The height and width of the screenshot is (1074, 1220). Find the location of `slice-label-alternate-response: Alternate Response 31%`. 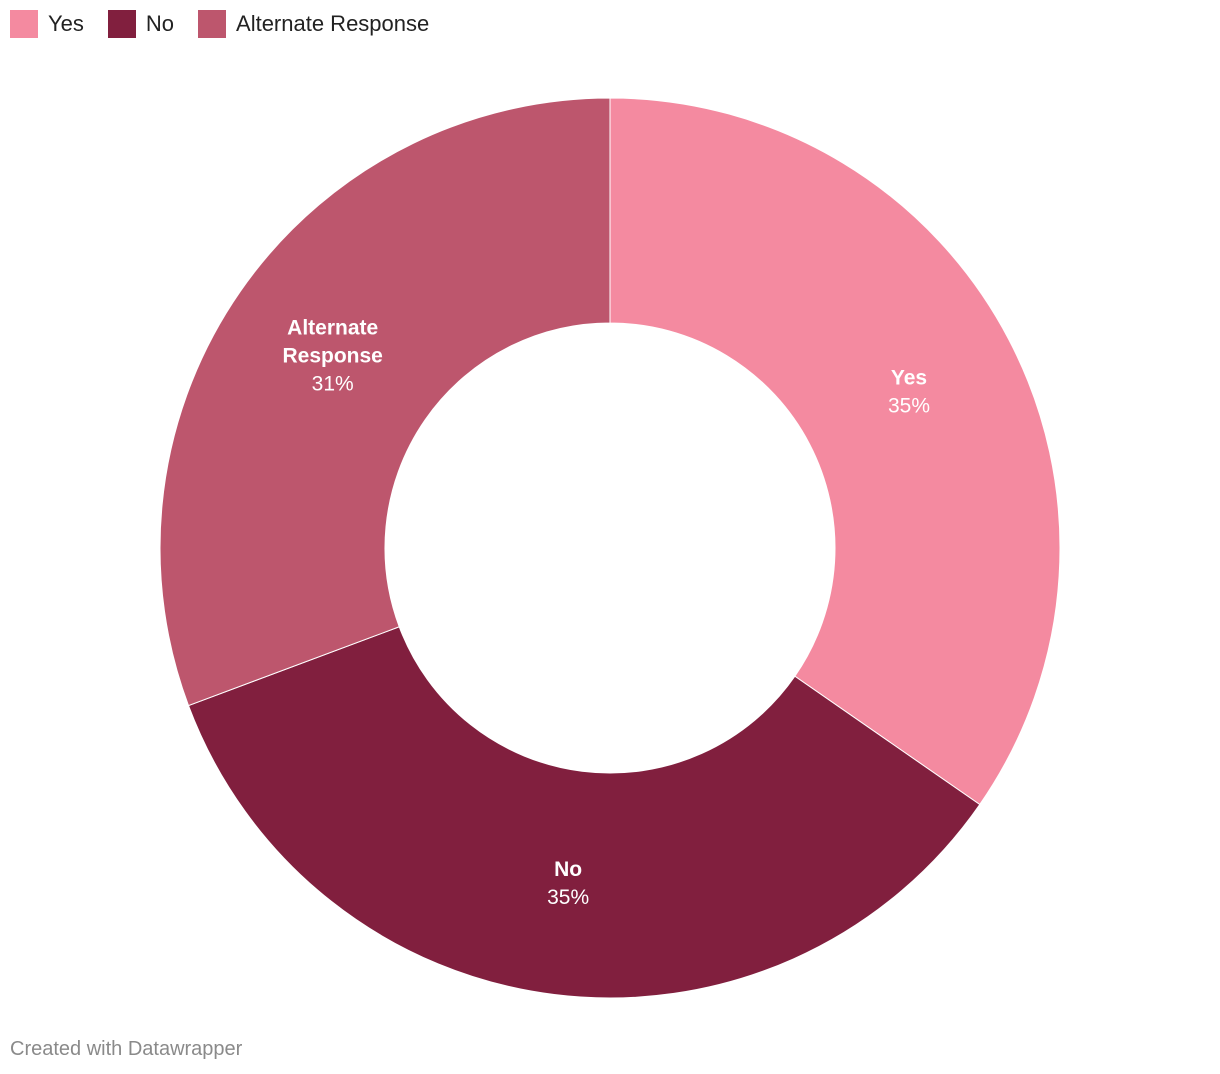

slice-label-alternate-response: Alternate Response 31% is located at coordinates (333, 356).